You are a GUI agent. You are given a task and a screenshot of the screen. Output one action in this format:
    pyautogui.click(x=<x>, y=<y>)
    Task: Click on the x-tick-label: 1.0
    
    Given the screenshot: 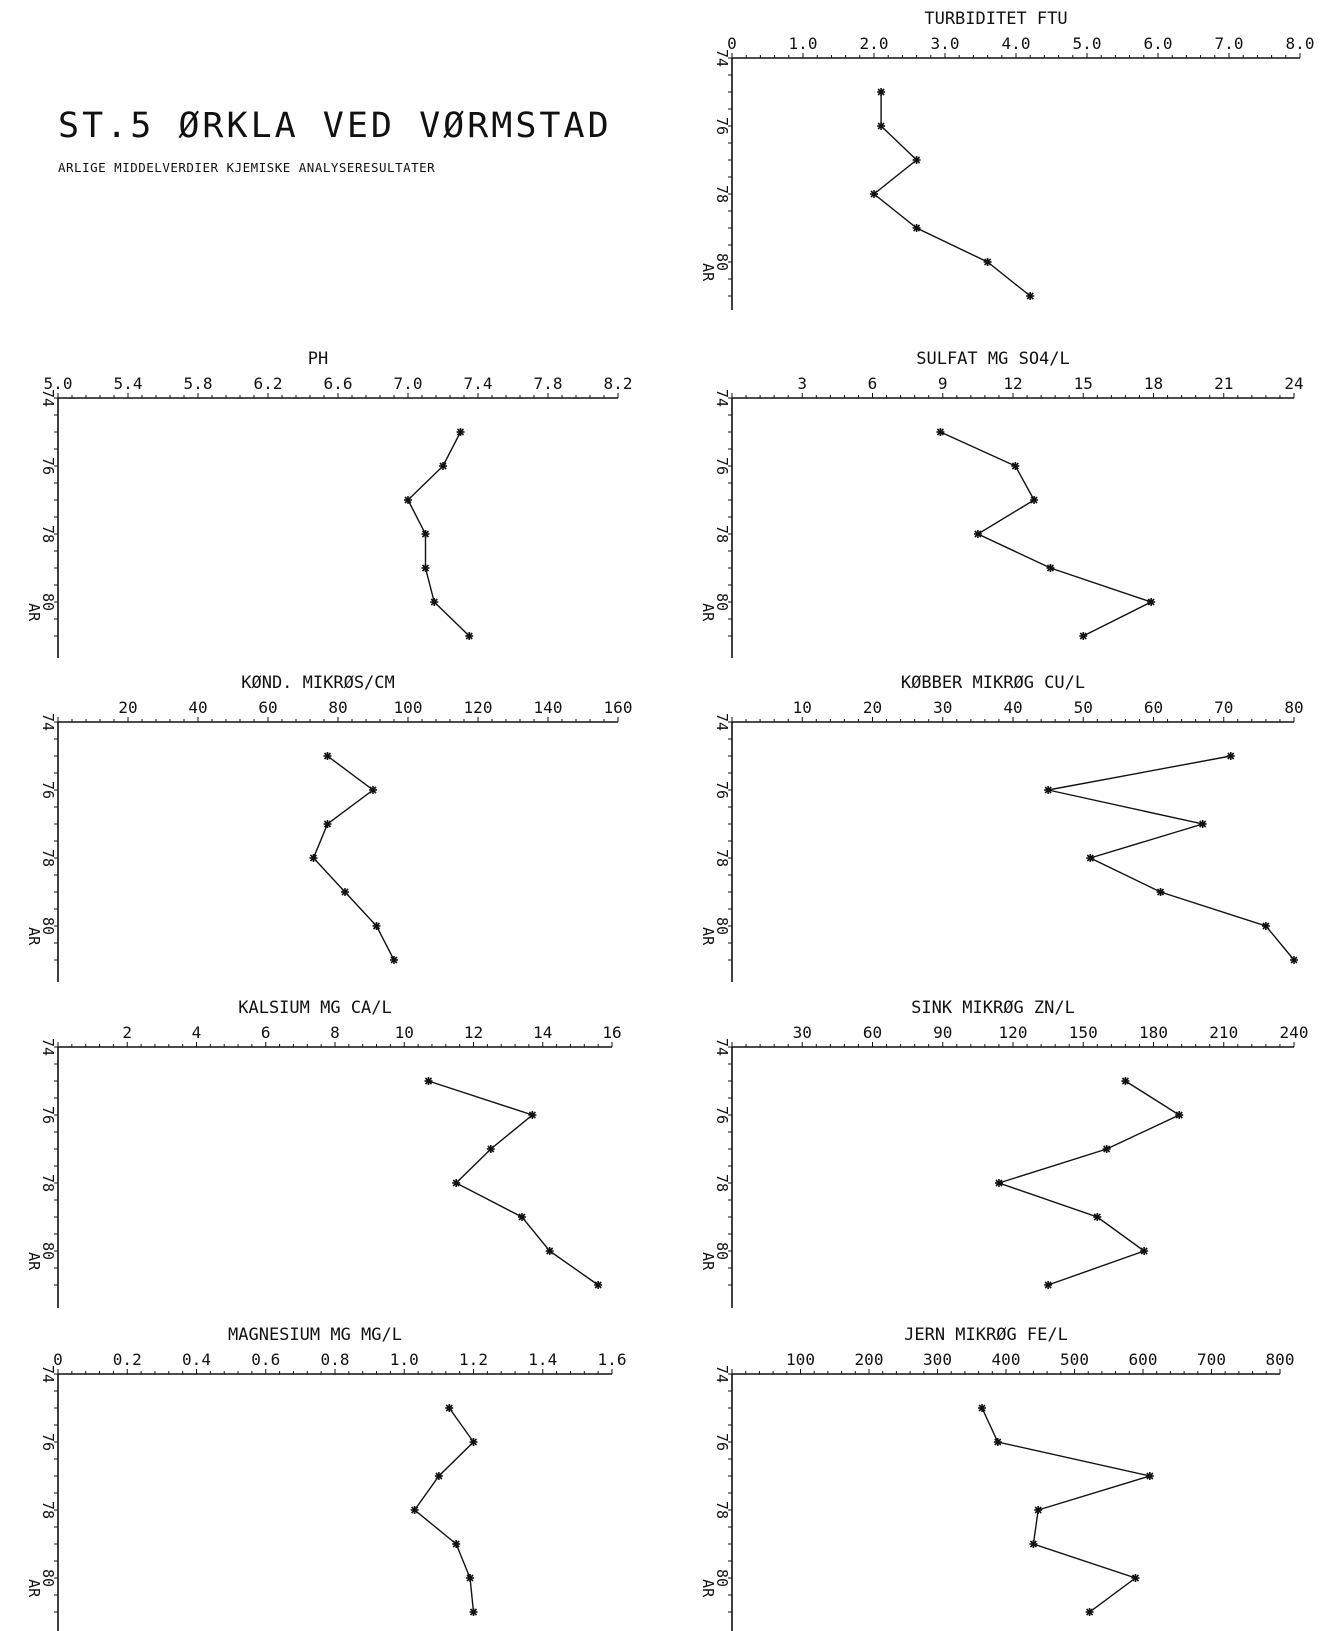 What is the action you would take?
    pyautogui.click(x=404, y=1359)
    